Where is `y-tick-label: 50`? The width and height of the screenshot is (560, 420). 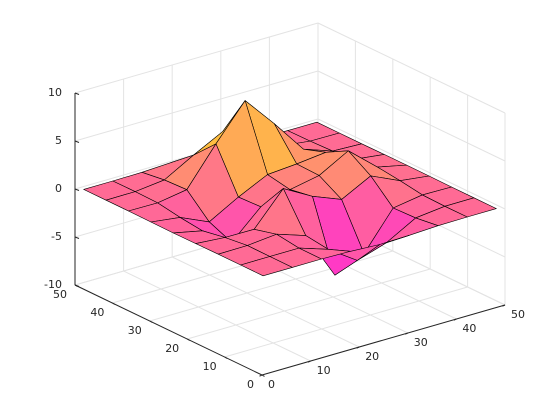 y-tick-label: 50 is located at coordinates (60, 294).